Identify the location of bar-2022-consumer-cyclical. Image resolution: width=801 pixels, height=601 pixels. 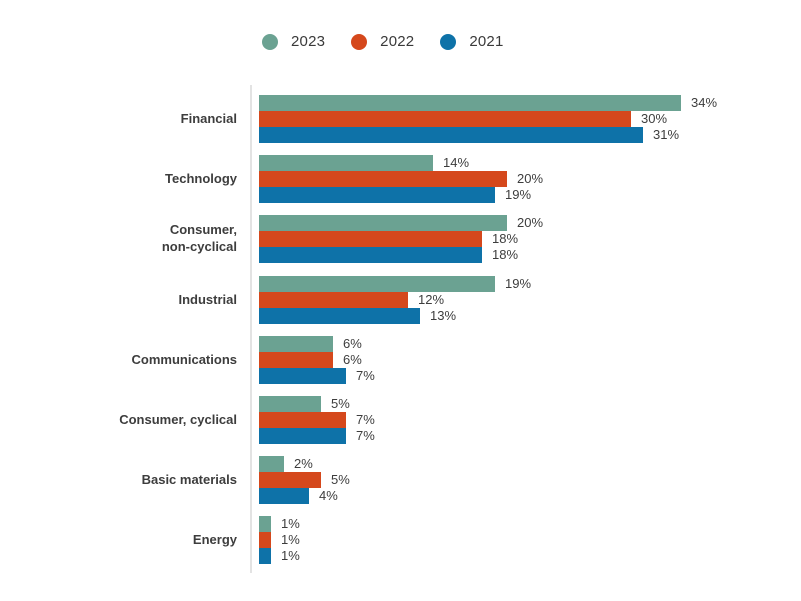
(302, 420).